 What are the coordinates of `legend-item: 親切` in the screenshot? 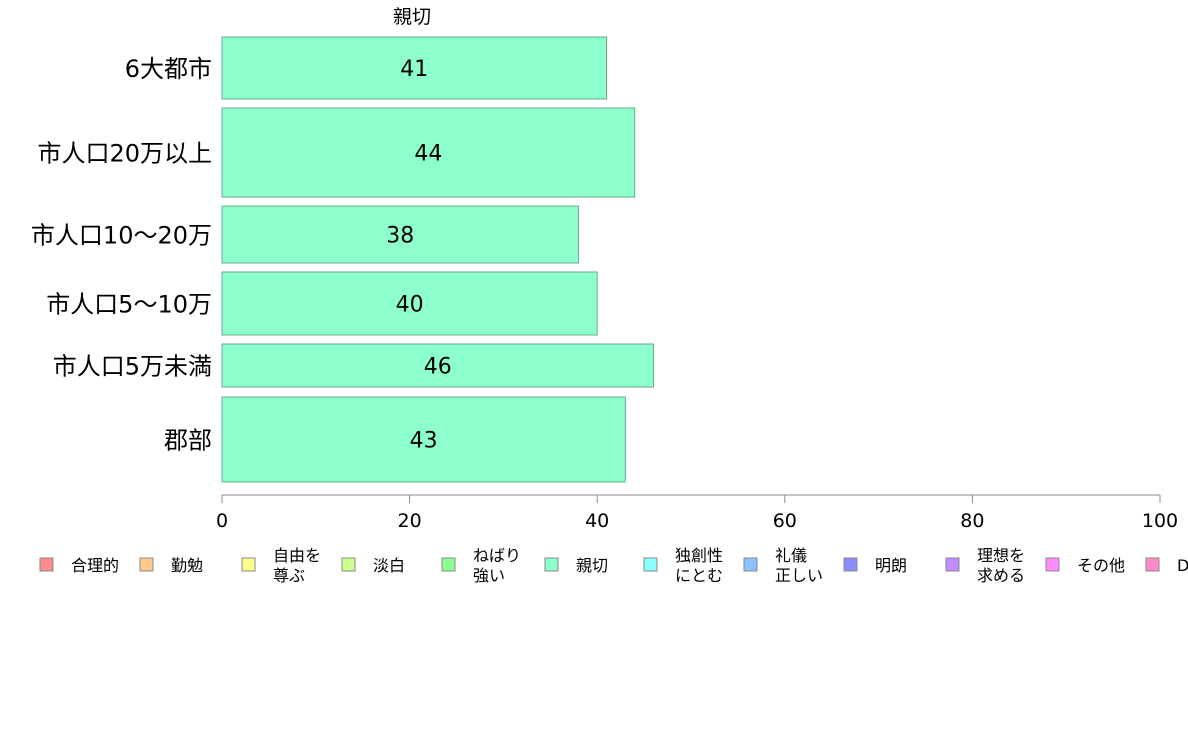 It's located at (576, 565).